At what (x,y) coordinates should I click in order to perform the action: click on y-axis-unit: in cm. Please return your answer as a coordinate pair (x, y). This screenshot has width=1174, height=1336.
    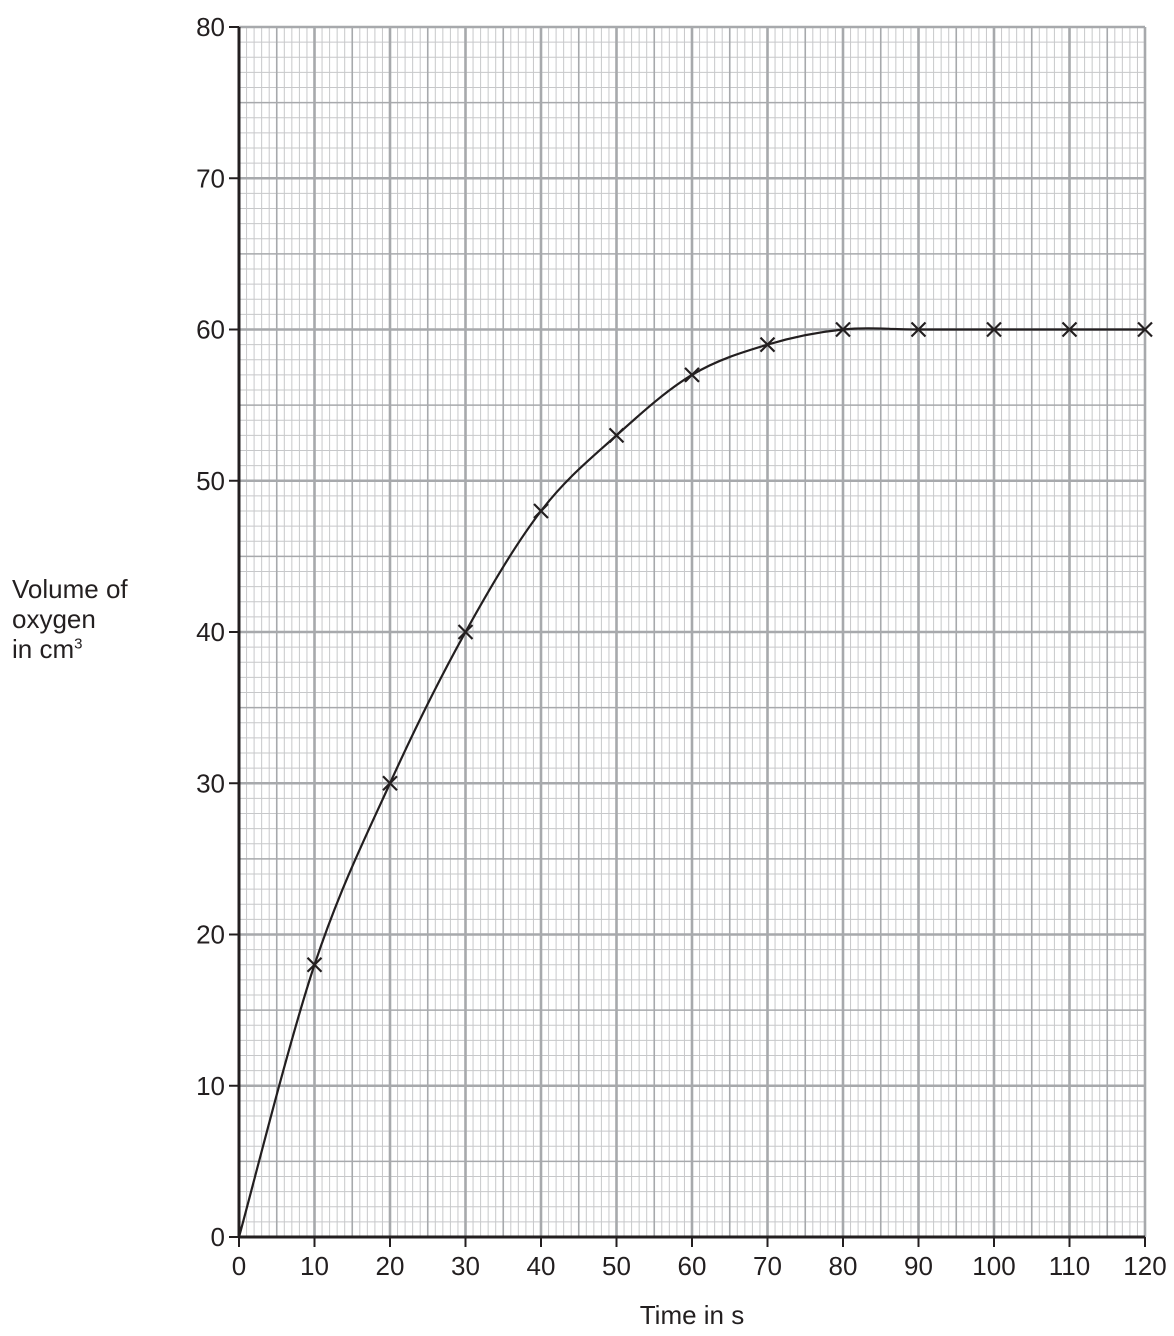
    Looking at the image, I should click on (43, 649).